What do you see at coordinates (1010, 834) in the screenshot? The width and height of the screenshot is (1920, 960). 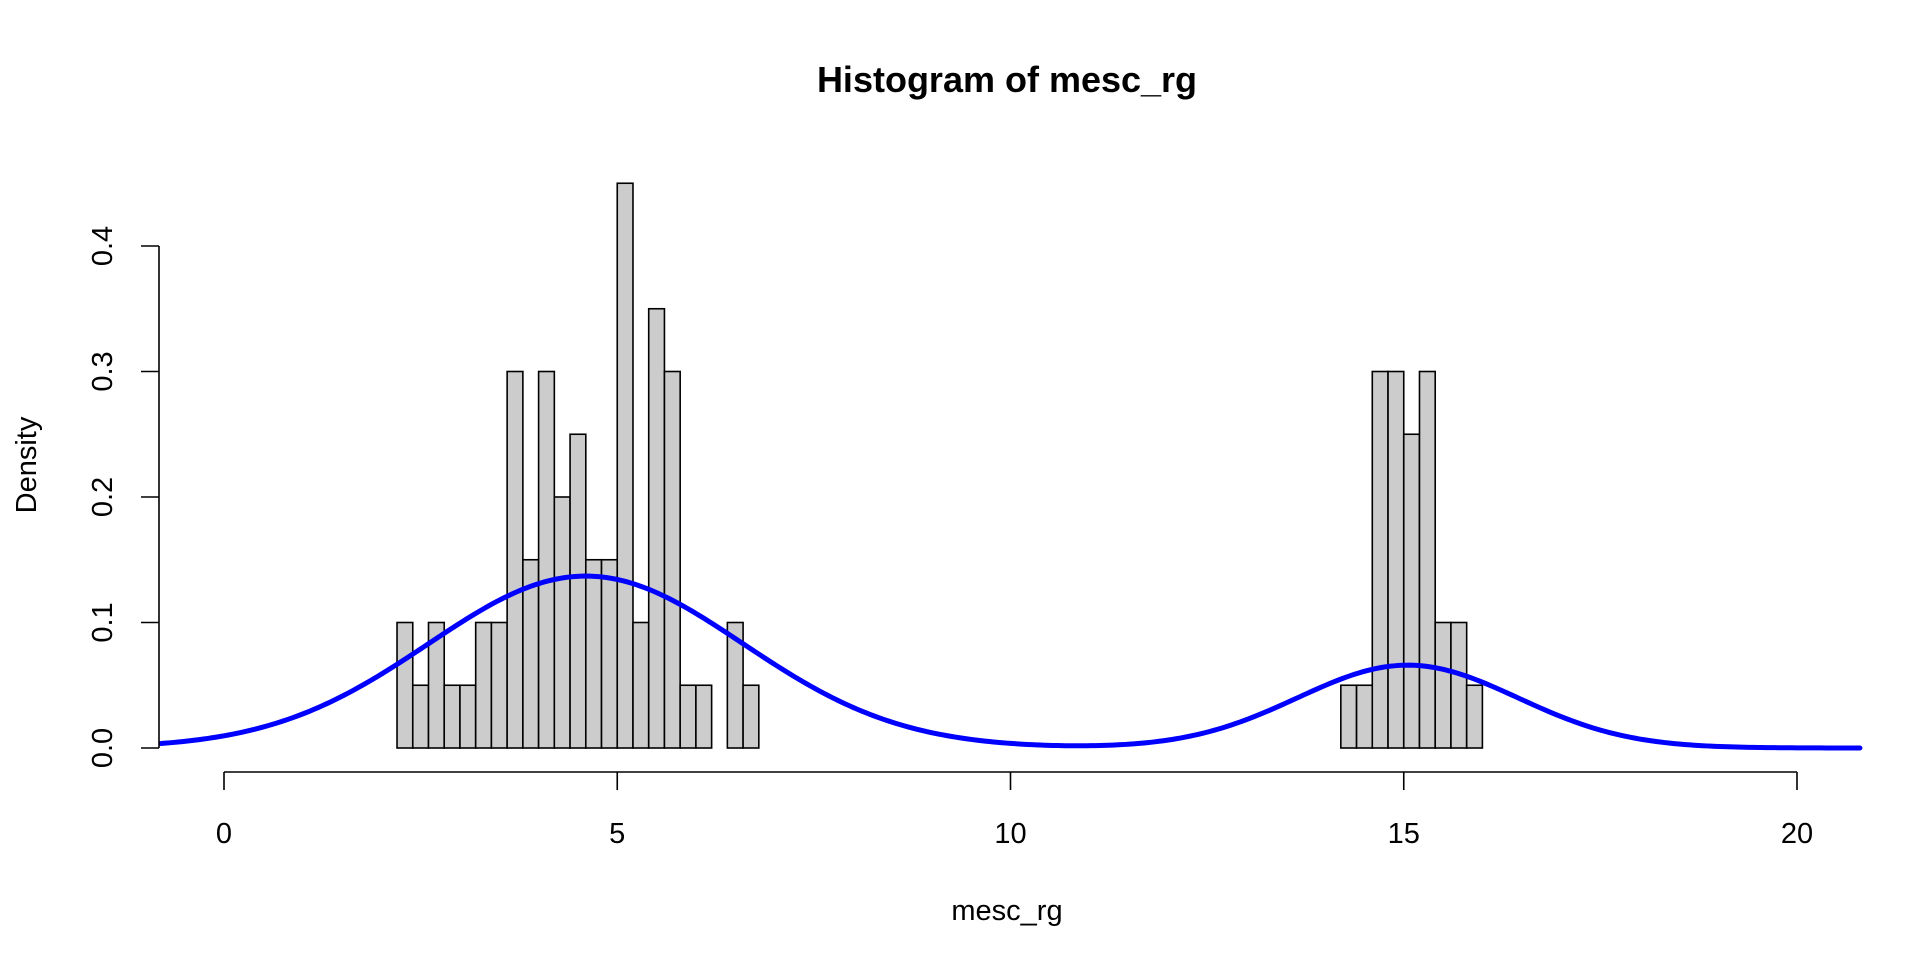 I see `x-tick-label: 10` at bounding box center [1010, 834].